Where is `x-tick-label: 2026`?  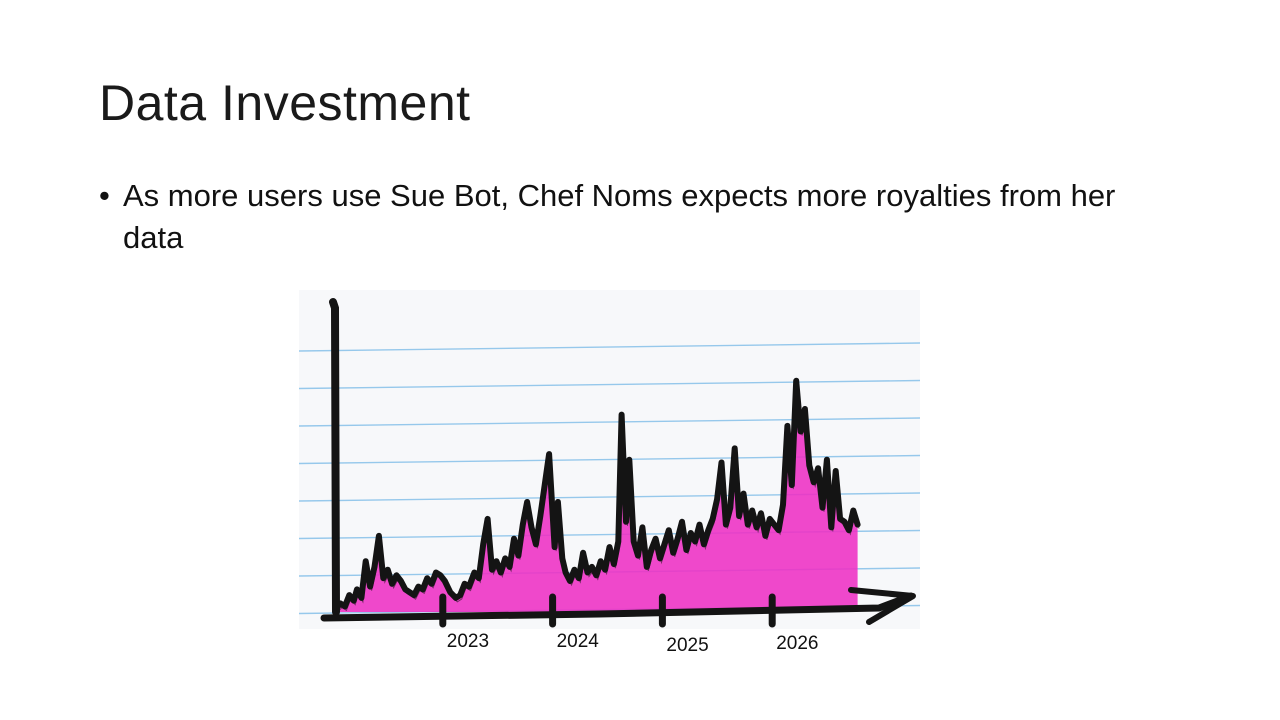 x-tick-label: 2026 is located at coordinates (797, 643).